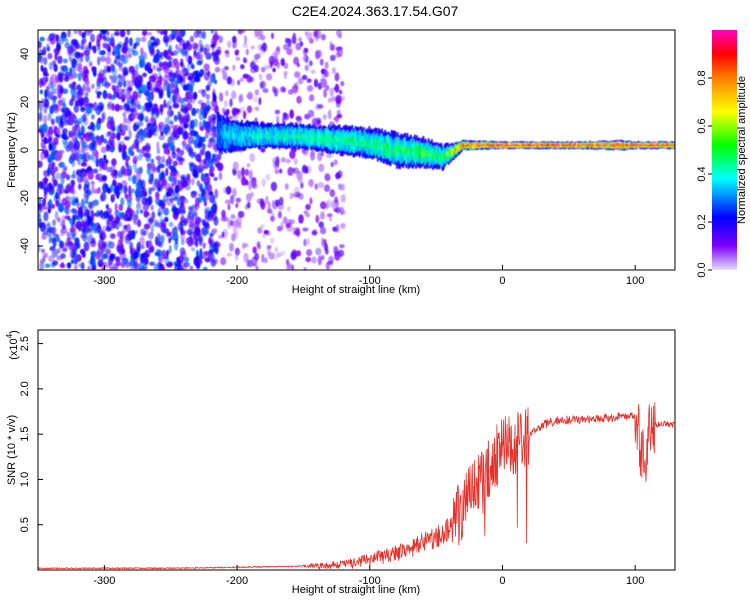 This screenshot has height=600, width=750. I want to click on colorbar-ticks: 0.0 0.2 0.4 0.6 0.8, so click(704, 174).